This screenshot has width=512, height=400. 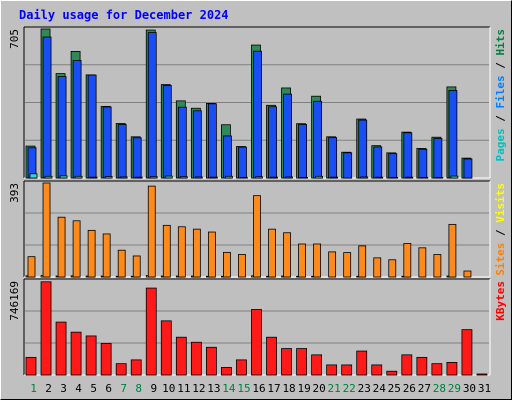 What do you see at coordinates (14, 301) in the screenshot?
I see `ylabel-max-kbytes: 746169` at bounding box center [14, 301].